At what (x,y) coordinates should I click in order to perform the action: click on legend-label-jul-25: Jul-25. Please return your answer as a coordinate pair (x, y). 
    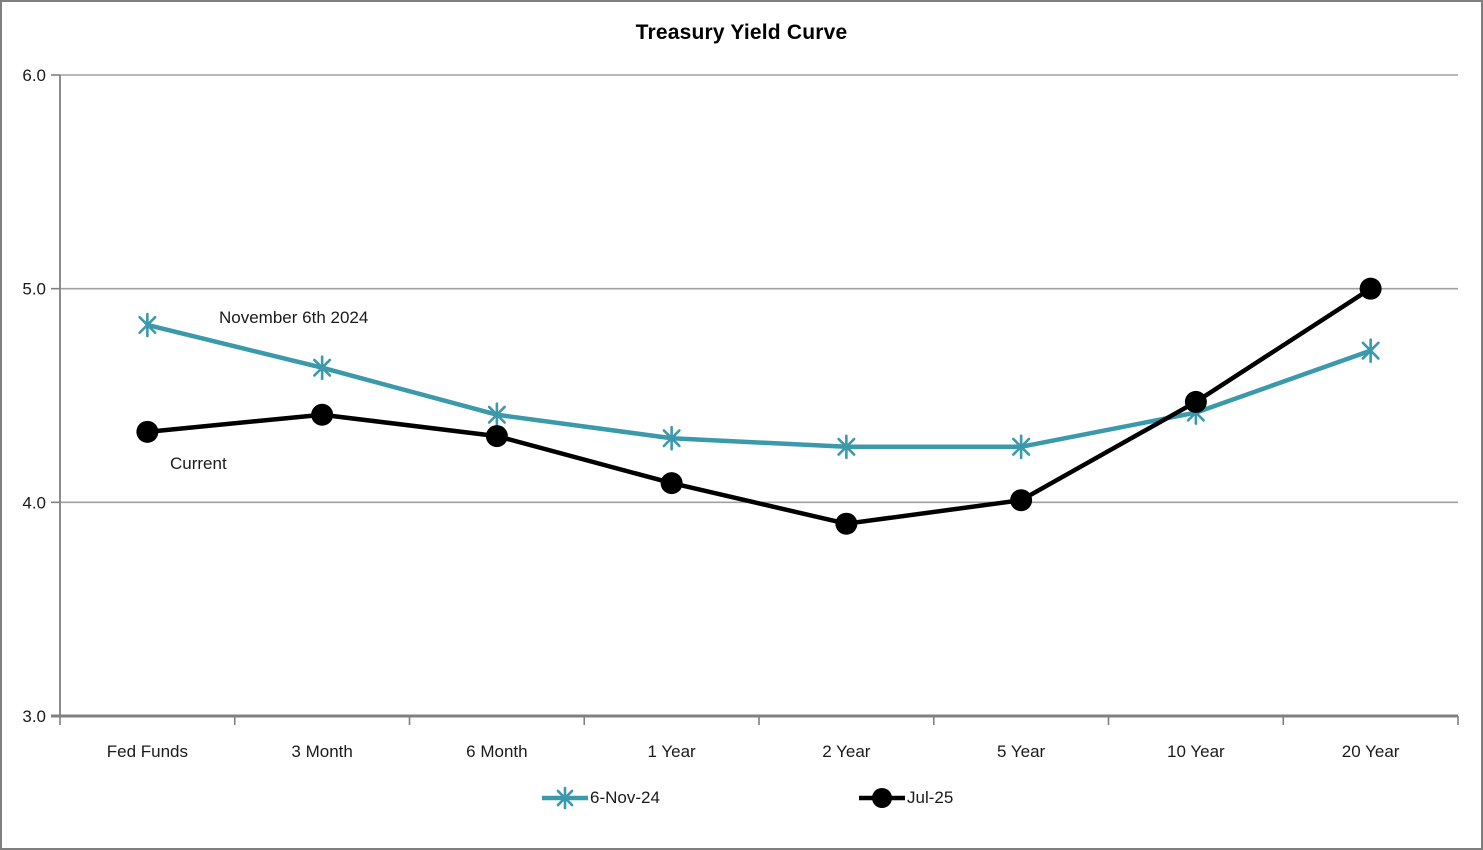
    Looking at the image, I should click on (930, 797).